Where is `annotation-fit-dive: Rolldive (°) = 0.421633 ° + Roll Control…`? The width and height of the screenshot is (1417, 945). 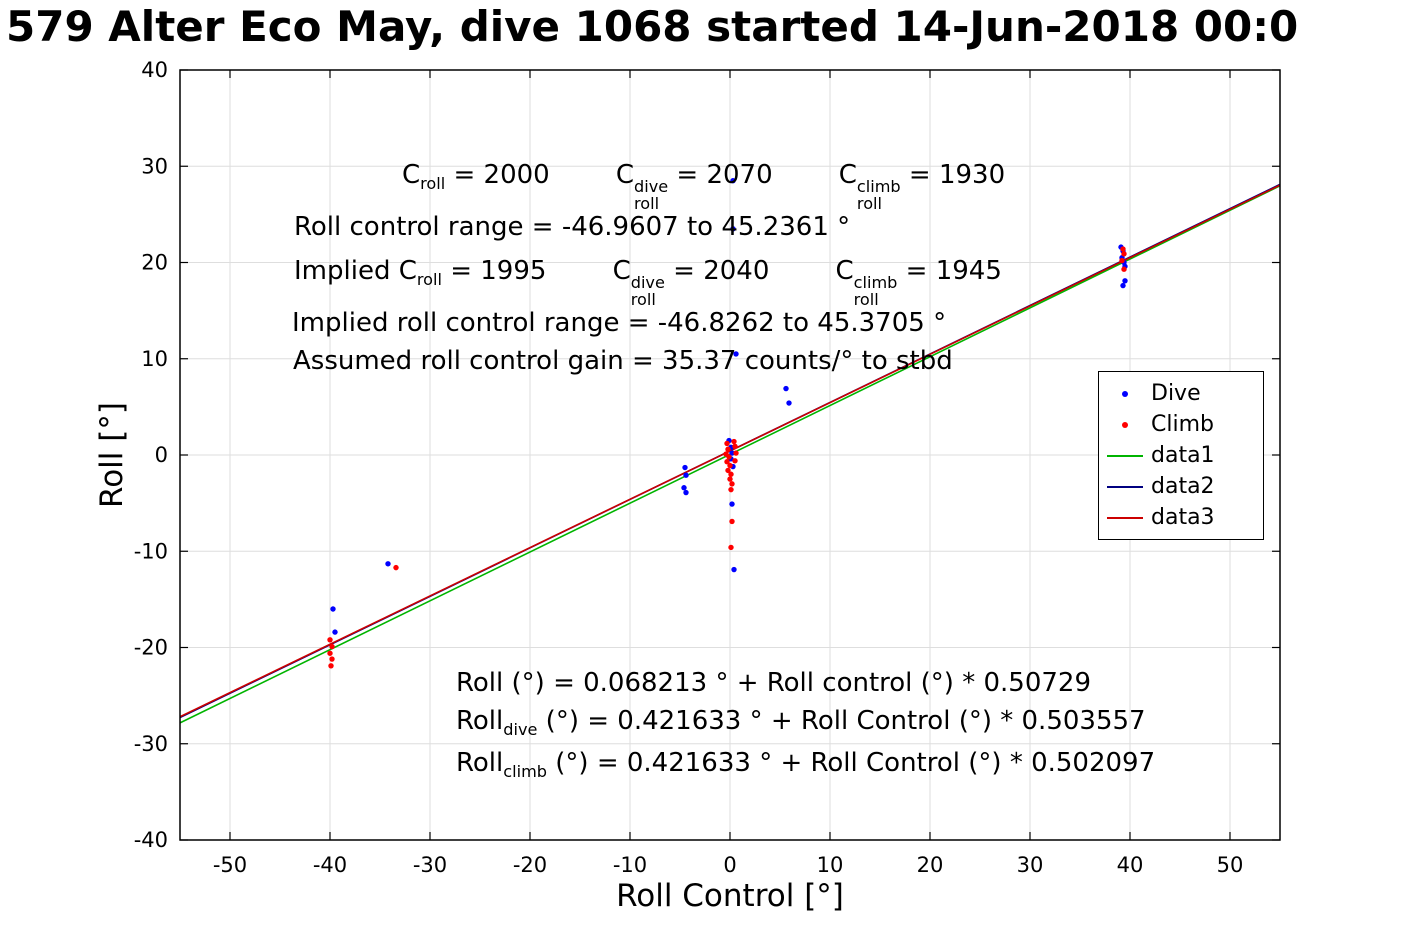
annotation-fit-dive: Rolldive (°) = 0.421633 ° + Roll Control… is located at coordinates (801, 723).